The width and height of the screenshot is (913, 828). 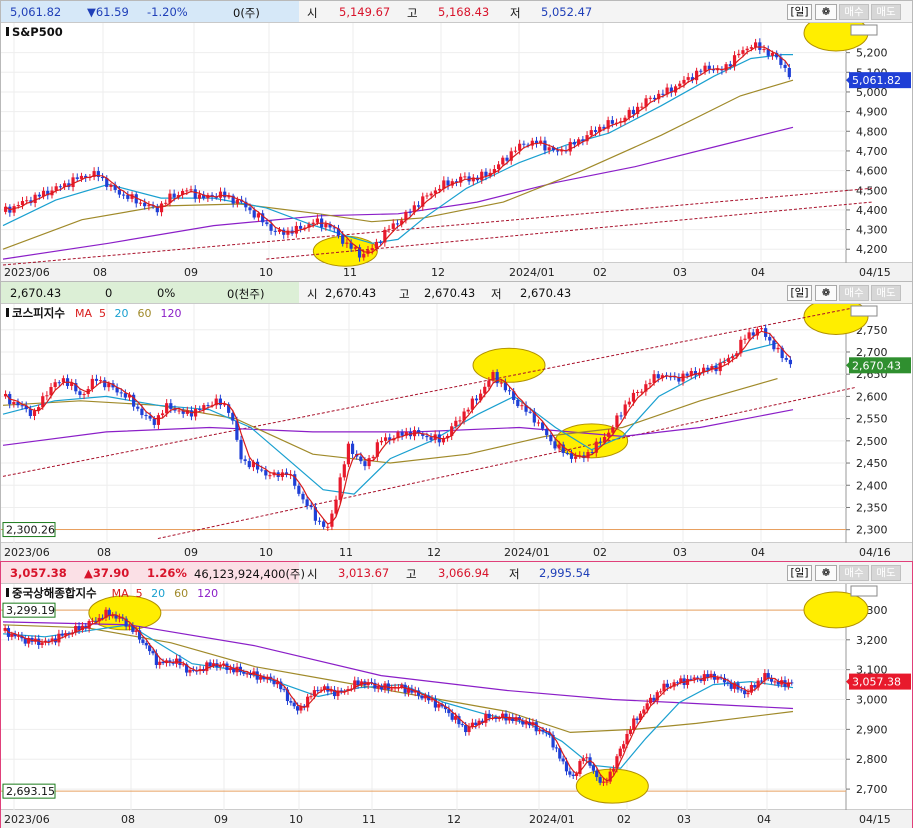 I want to click on y-tick-label: 2,500, so click(x=872, y=441).